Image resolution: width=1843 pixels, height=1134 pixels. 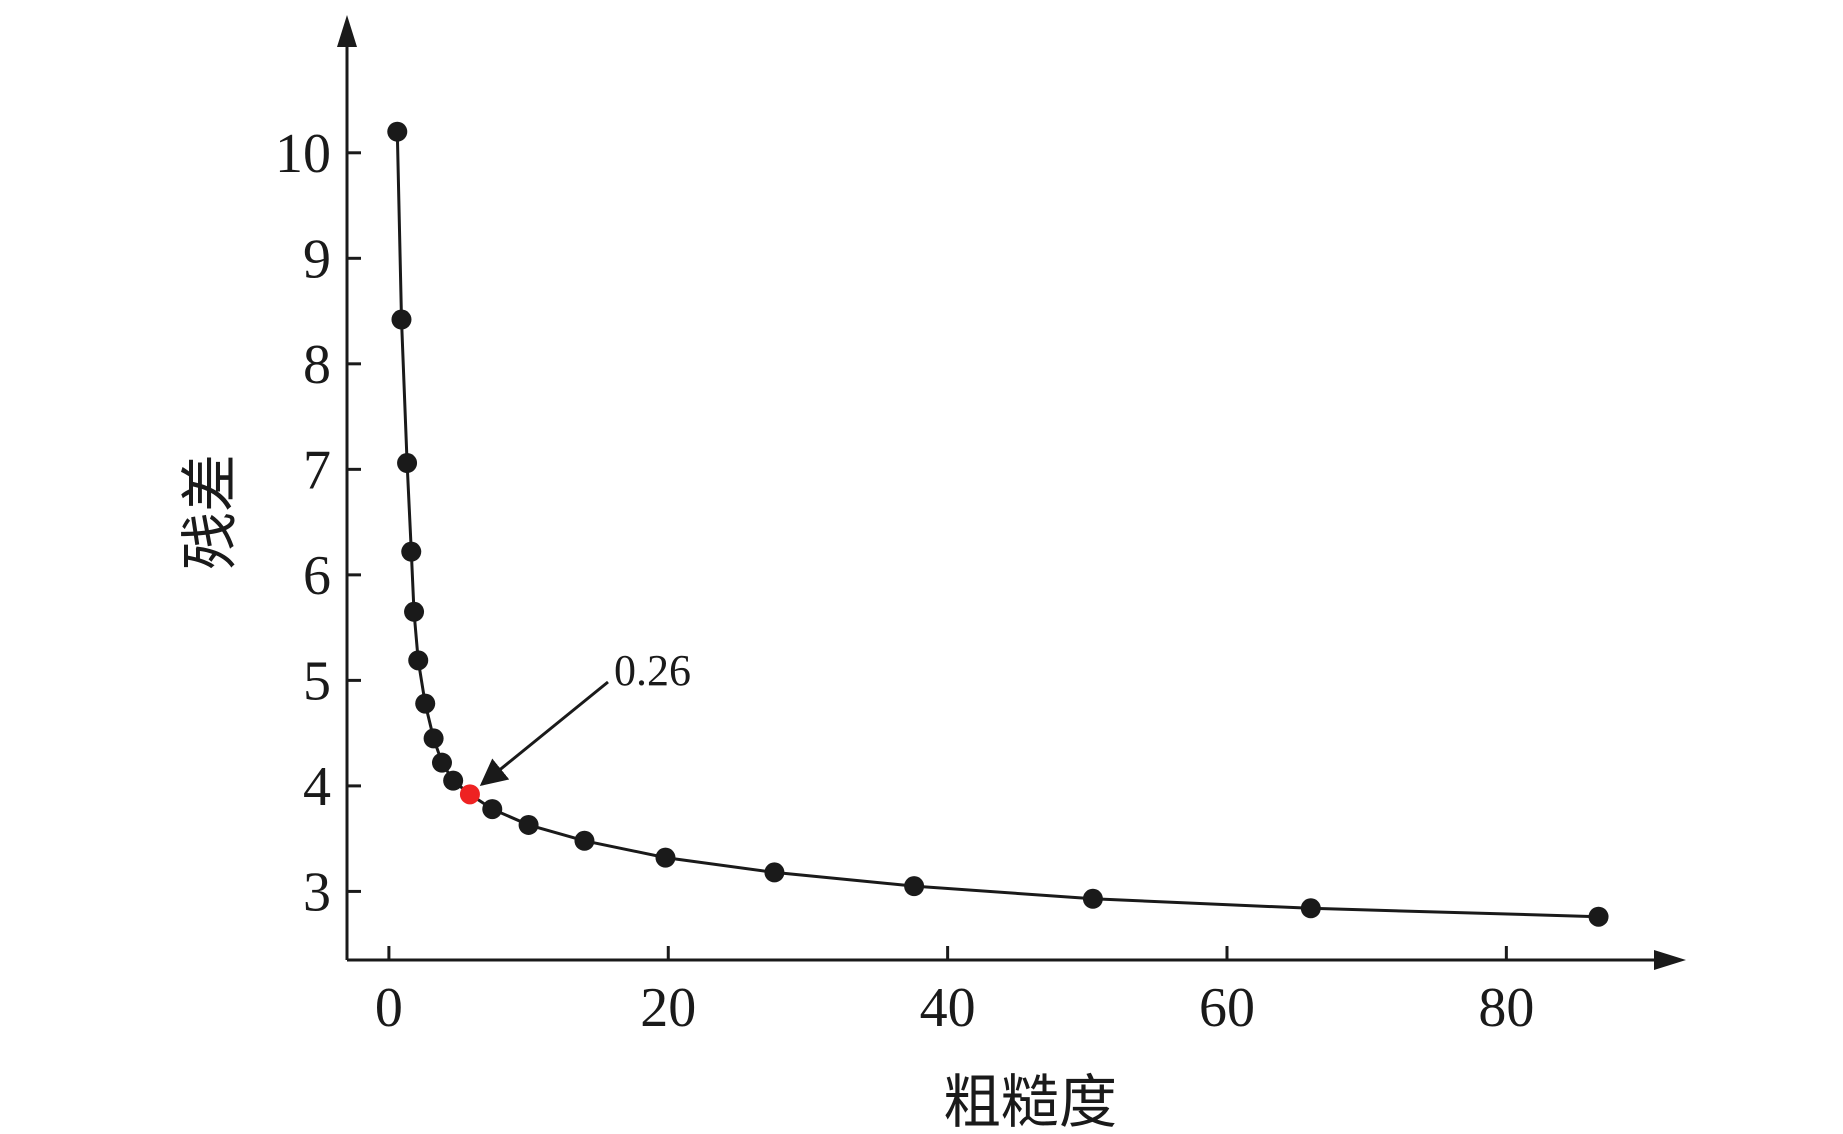 I want to click on y-tick-label: 5, so click(x=317, y=681).